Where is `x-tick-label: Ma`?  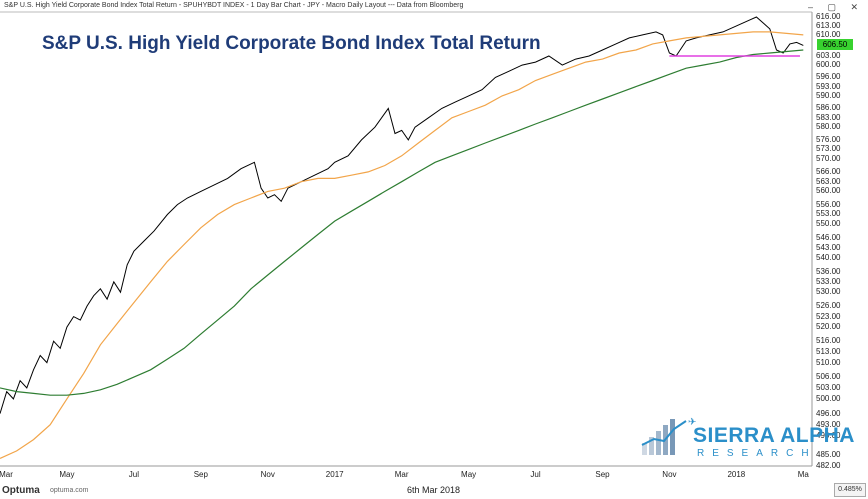 x-tick-label: Ma is located at coordinates (803, 474).